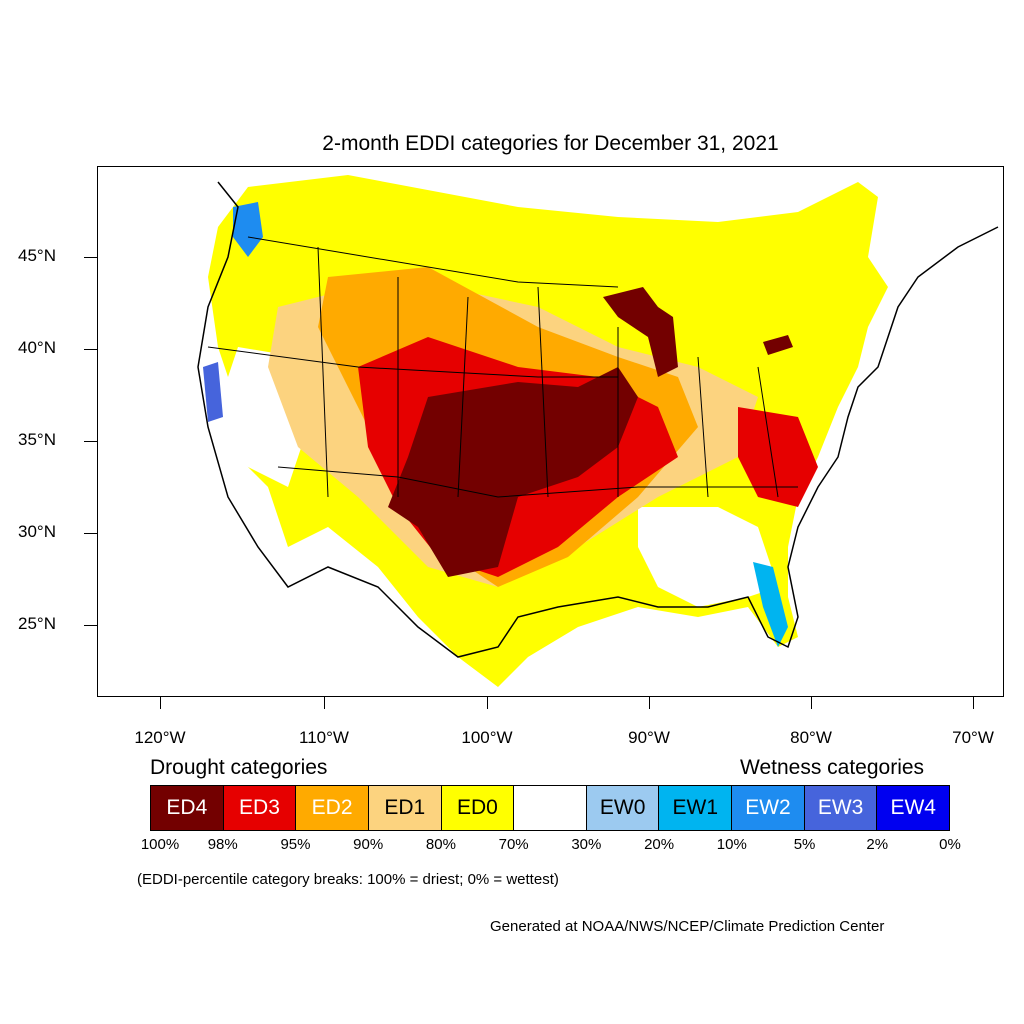 The height and width of the screenshot is (1024, 1024). What do you see at coordinates (973, 737) in the screenshot?
I see `lon-label-70: 70°W` at bounding box center [973, 737].